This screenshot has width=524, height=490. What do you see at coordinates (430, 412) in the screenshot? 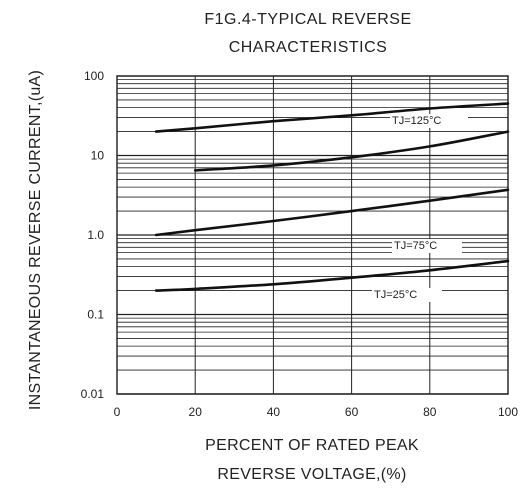
I see `x-tick-label: 80` at bounding box center [430, 412].